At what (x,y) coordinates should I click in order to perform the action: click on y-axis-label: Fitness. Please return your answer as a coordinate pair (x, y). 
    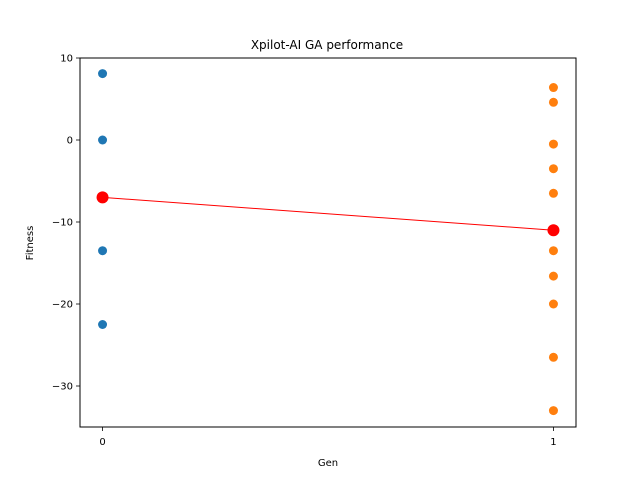
    Looking at the image, I should click on (30, 243).